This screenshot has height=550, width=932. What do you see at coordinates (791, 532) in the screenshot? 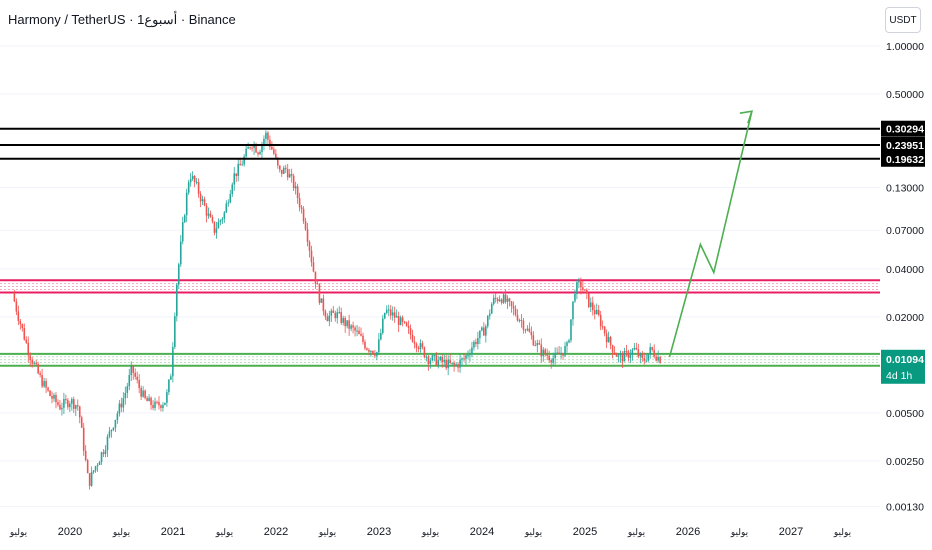
I see `x-tick-label: 2027` at bounding box center [791, 532].